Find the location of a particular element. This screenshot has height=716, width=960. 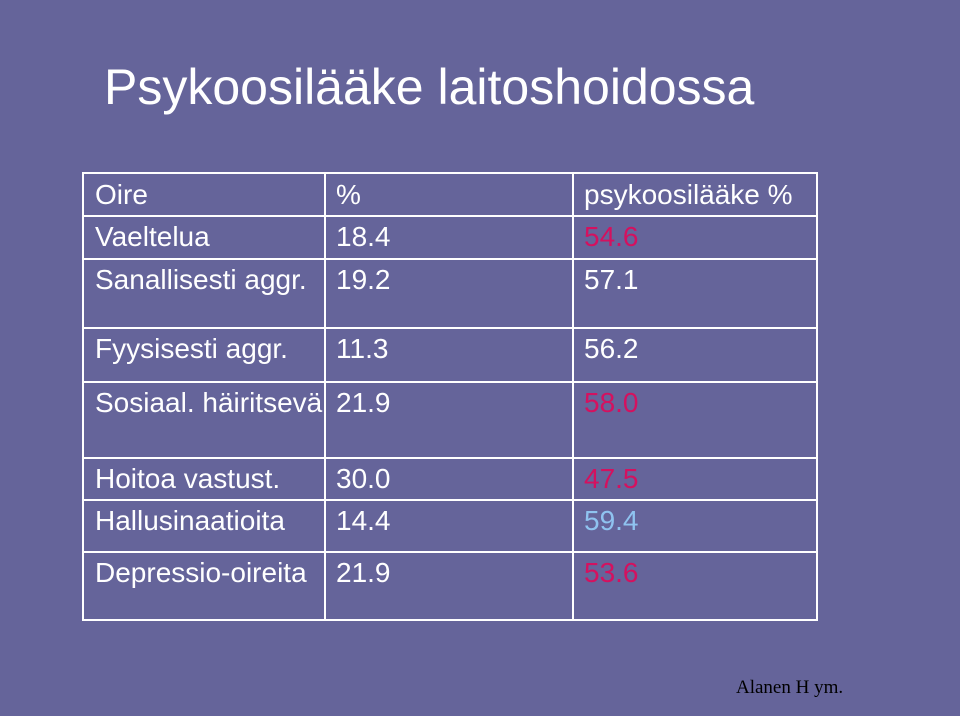

table-cell: Vaeltelua is located at coordinates (152, 236).